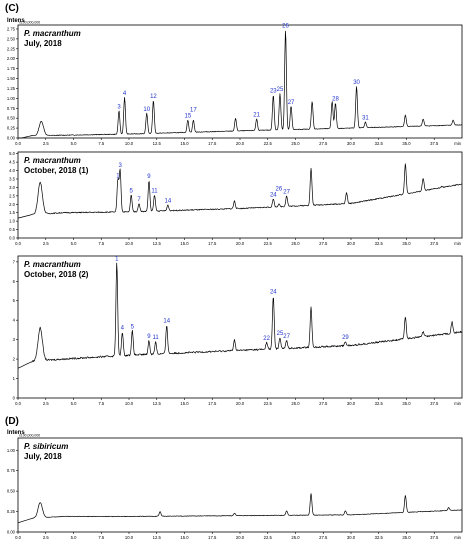  I want to click on y-tick-label: 1.5, so click(12, 212).